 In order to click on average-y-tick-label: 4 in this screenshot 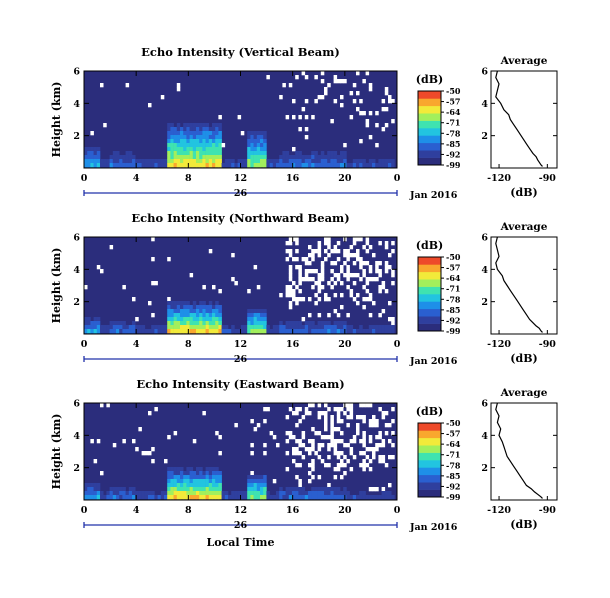, I will do `click(484, 436)`.